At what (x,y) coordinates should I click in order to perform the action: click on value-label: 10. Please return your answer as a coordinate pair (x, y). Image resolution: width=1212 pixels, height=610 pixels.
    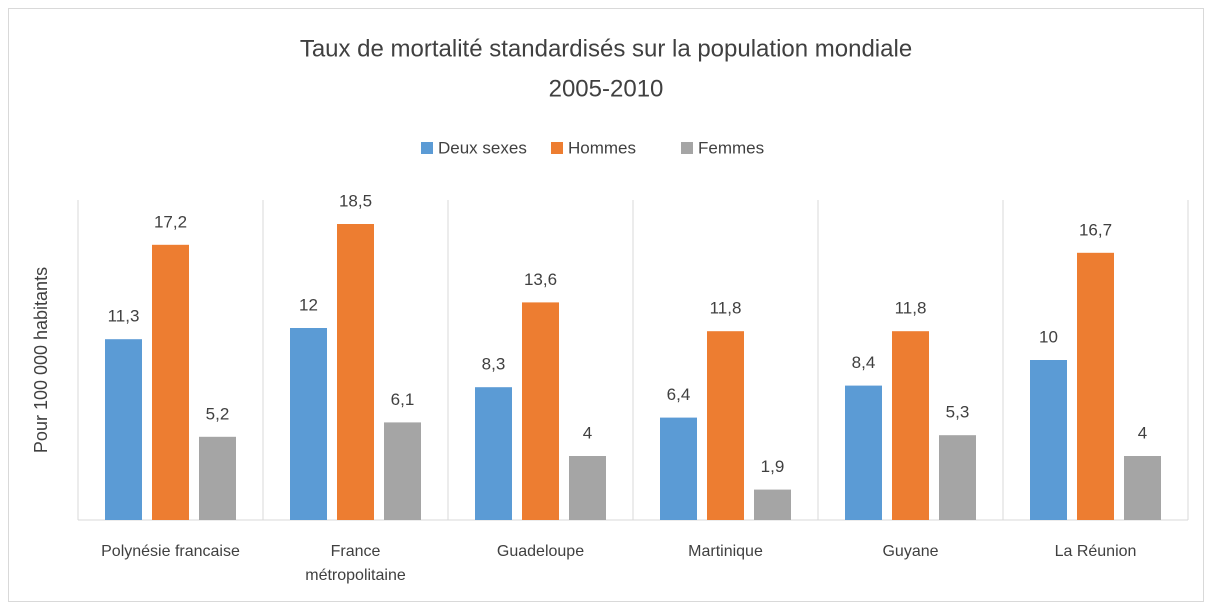
    Looking at the image, I should click on (1048, 336).